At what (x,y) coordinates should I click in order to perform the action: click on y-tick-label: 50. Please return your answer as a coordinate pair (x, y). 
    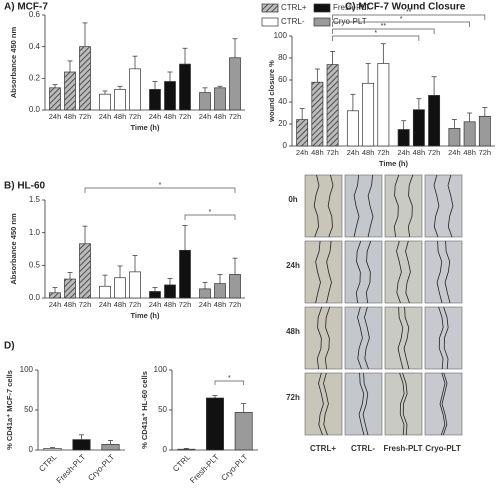
    Looking at the image, I should click on (28, 409).